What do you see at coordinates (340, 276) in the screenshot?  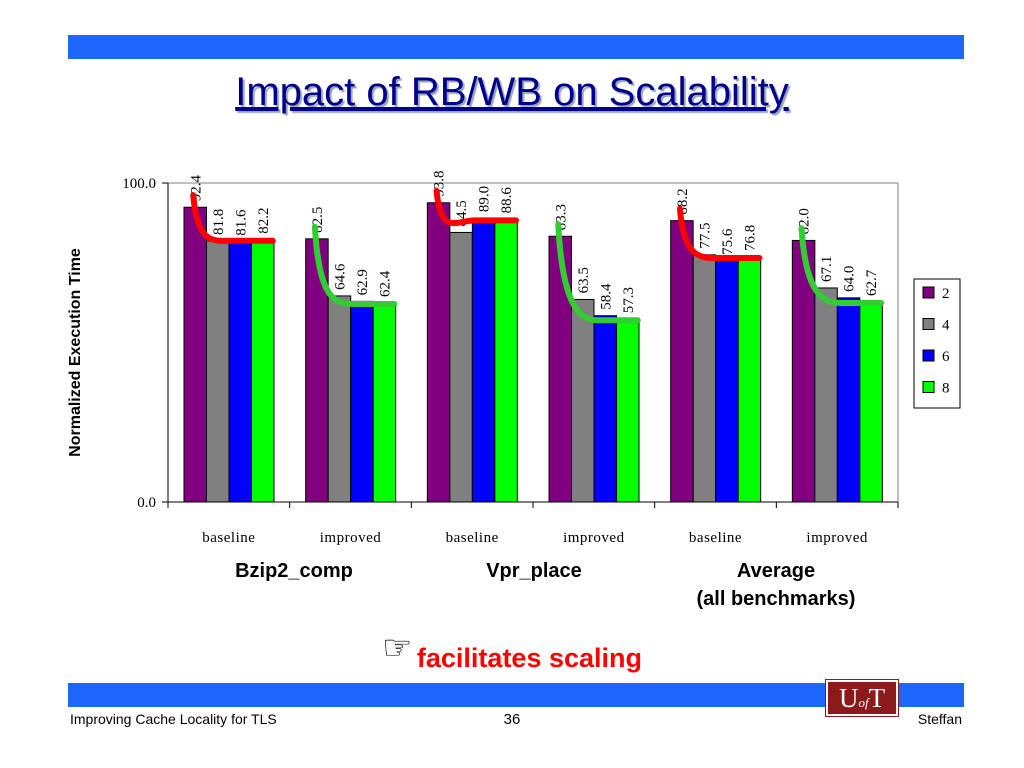 I see `data-label: 64.6` at bounding box center [340, 276].